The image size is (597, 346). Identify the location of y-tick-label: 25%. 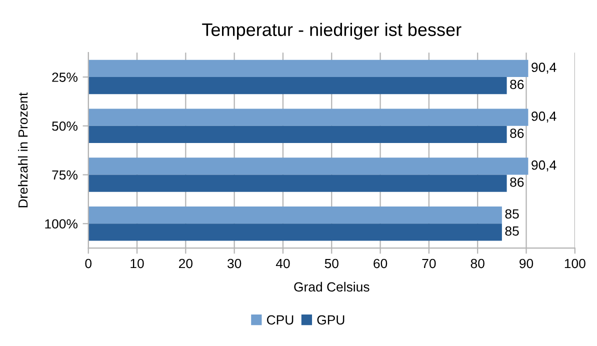
(65, 77).